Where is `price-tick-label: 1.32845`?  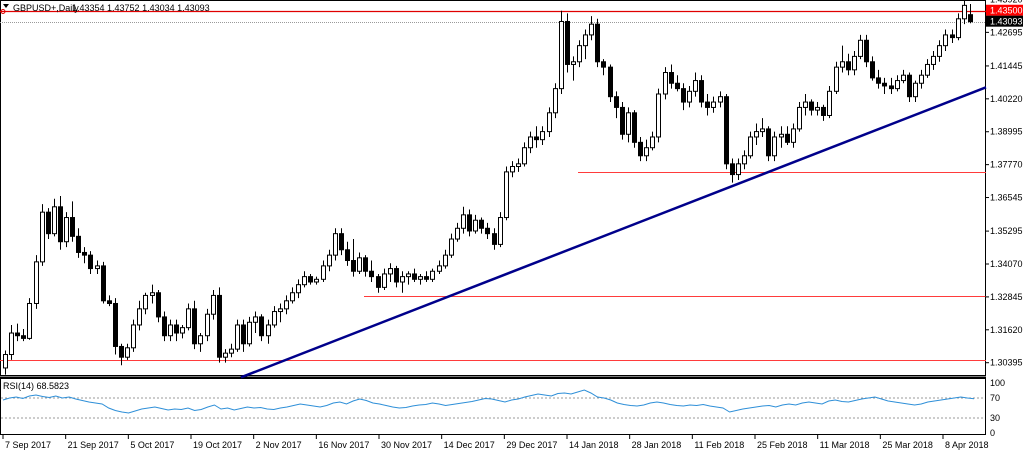
price-tick-label: 1.32845 is located at coordinates (1006, 297).